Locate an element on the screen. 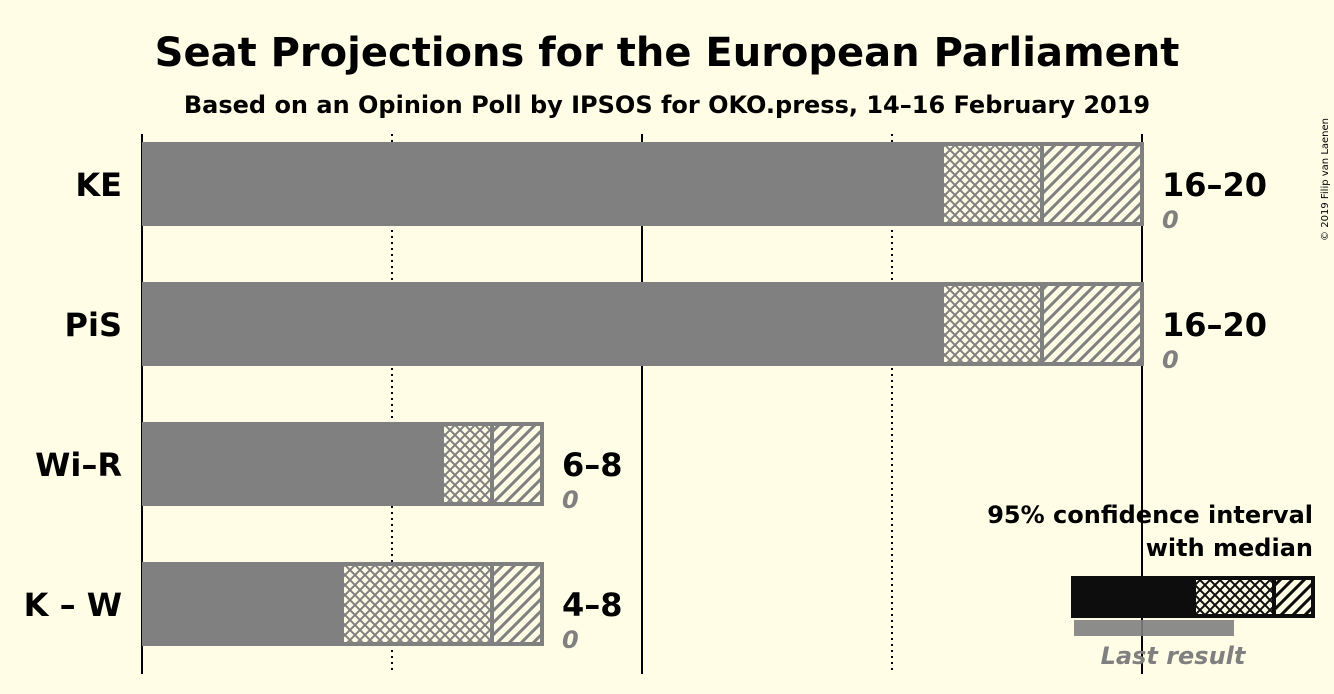  category-label: K – W is located at coordinates (73, 605).